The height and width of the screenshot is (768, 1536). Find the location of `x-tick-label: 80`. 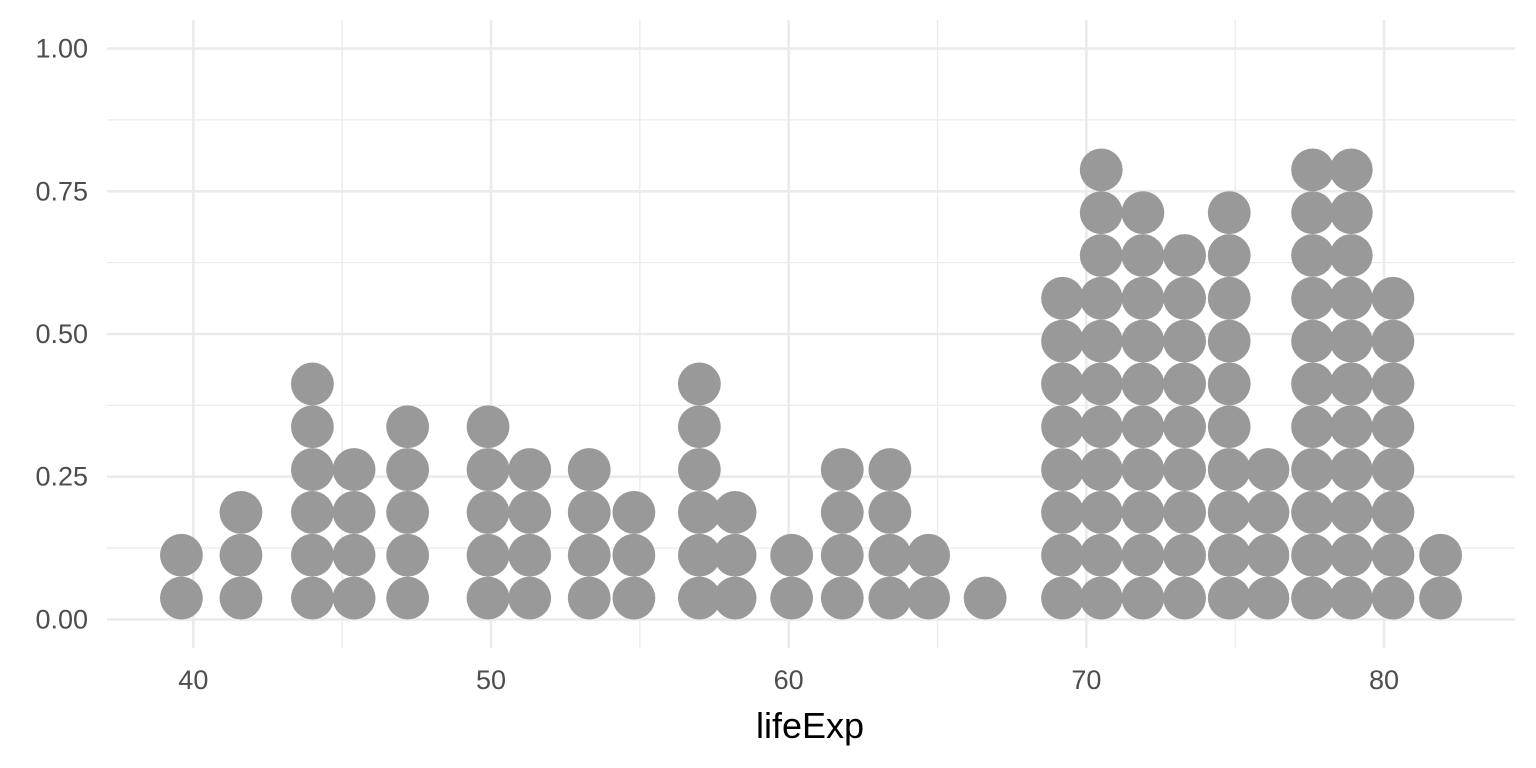

x-tick-label: 80 is located at coordinates (1384, 680).